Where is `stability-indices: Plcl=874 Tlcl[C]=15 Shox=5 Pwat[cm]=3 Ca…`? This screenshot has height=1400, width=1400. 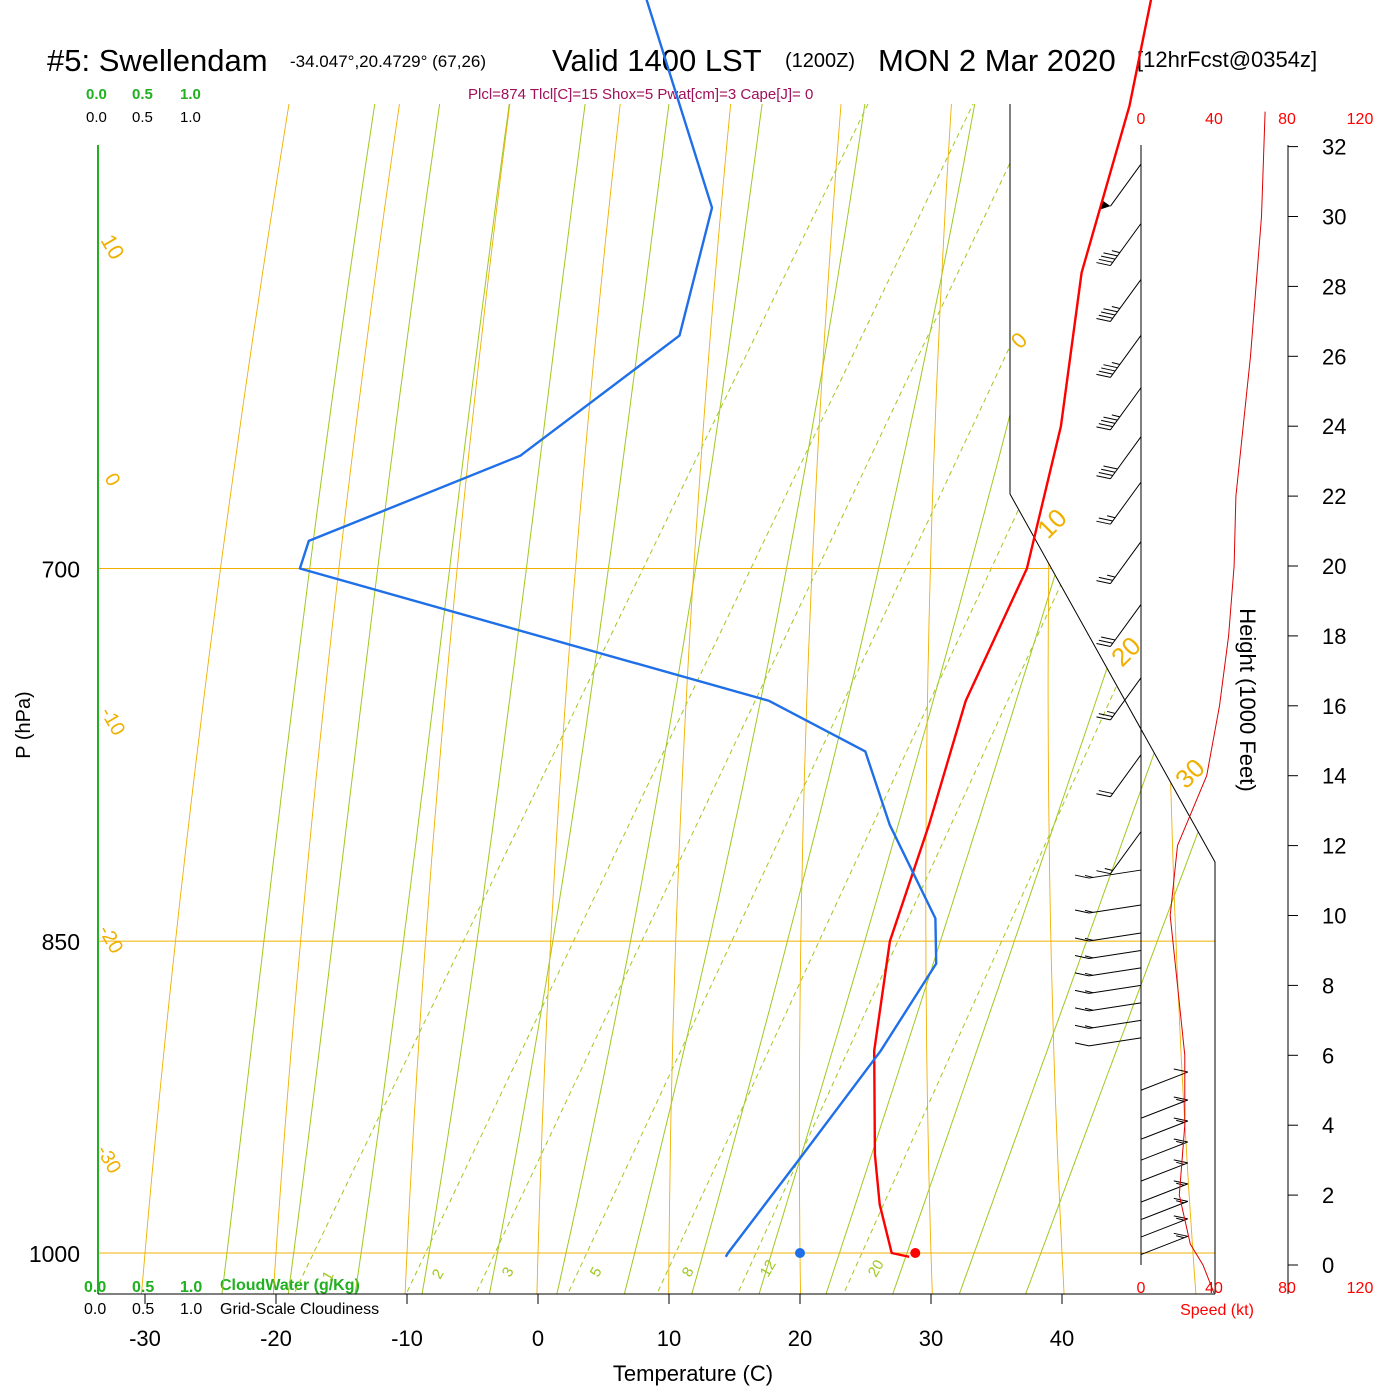 stability-indices: Plcl=874 Tlcl[C]=15 Shox=5 Pwat[cm]=3 Ca… is located at coordinates (640, 94).